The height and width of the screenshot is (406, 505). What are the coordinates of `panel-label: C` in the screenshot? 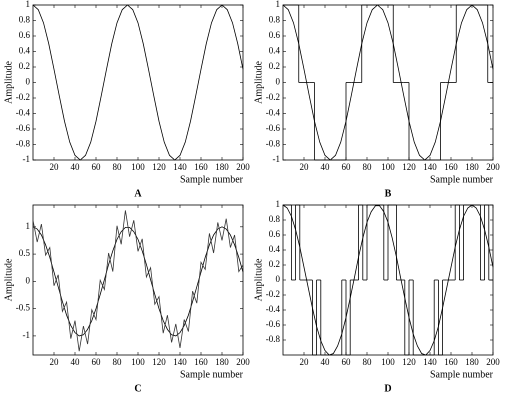 It's located at (137, 388).